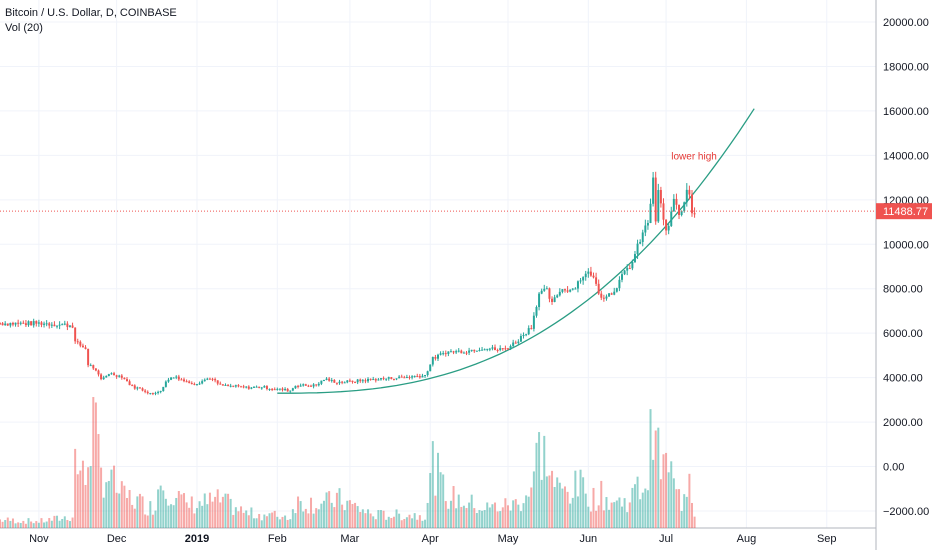 This screenshot has width=932, height=555. Describe the element at coordinates (906, 23) in the screenshot. I see `y-tick-label: 20000.00` at that location.